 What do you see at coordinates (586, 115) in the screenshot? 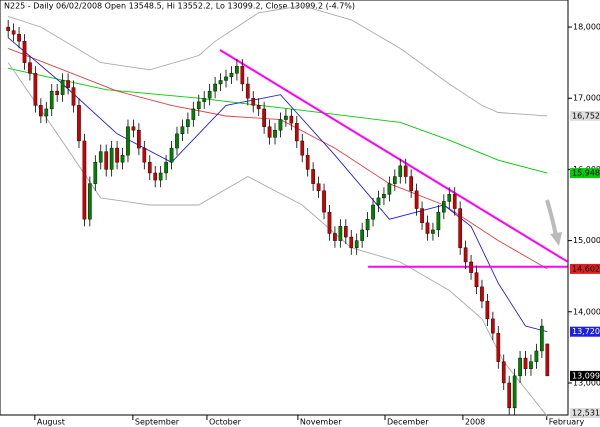
I see `end-value-label: 16,752.5` at bounding box center [586, 115].